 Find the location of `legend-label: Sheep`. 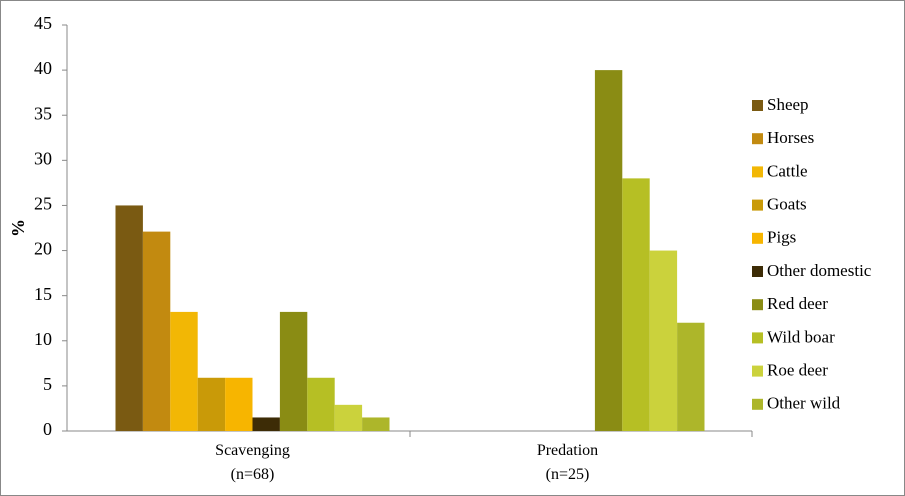

legend-label: Sheep is located at coordinates (788, 104).